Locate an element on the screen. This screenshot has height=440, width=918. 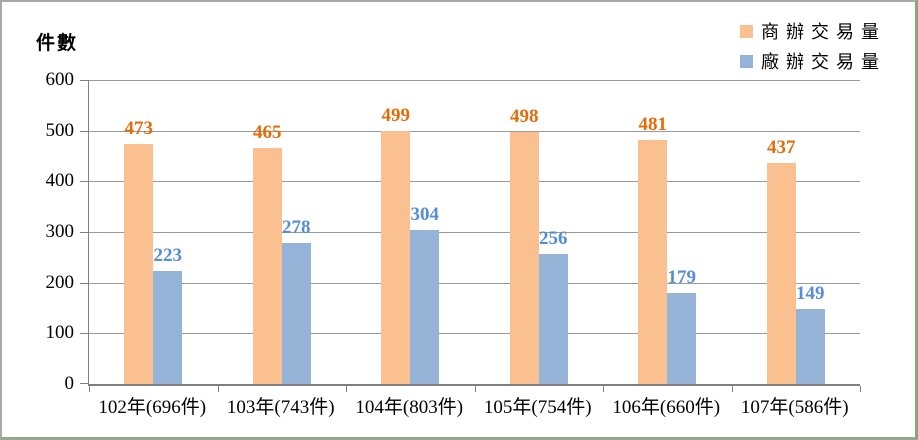
bar-value-label-commercial-1: 465 is located at coordinates (267, 133).